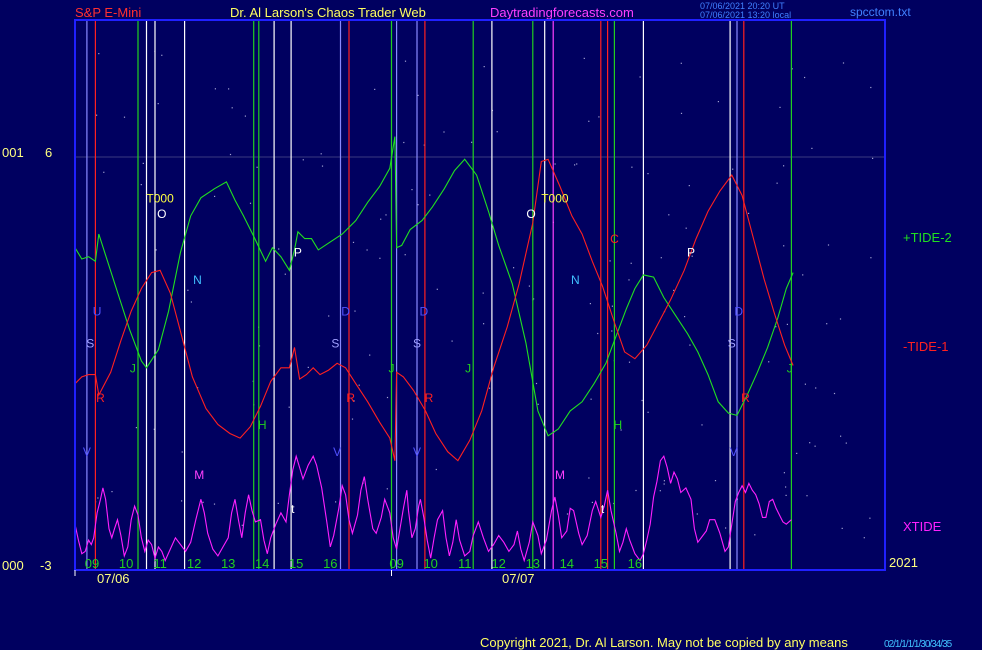 This screenshot has height=650, width=982. Describe the element at coordinates (49, 152) in the screenshot. I see `y-top-label: 6` at that location.